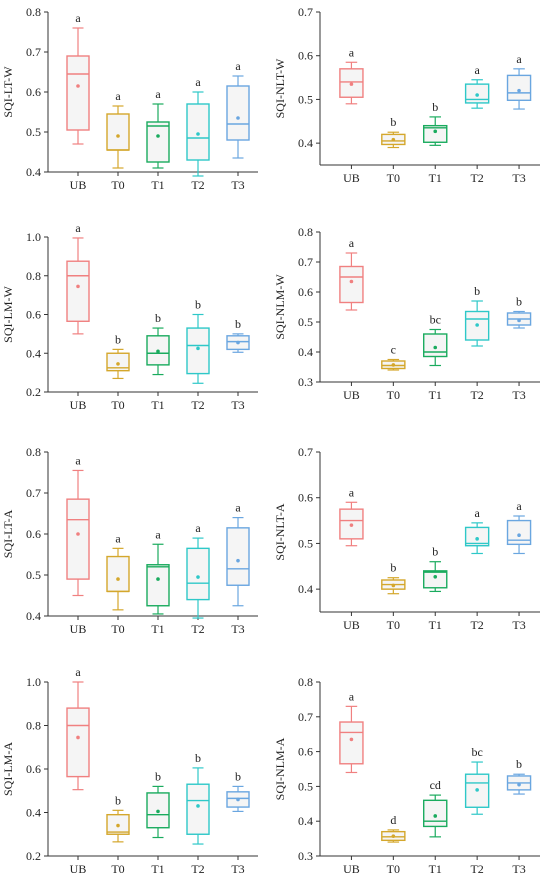 The image size is (550, 874). Describe the element at coordinates (198, 812) in the screenshot. I see `box-t2: T2 b` at that location.